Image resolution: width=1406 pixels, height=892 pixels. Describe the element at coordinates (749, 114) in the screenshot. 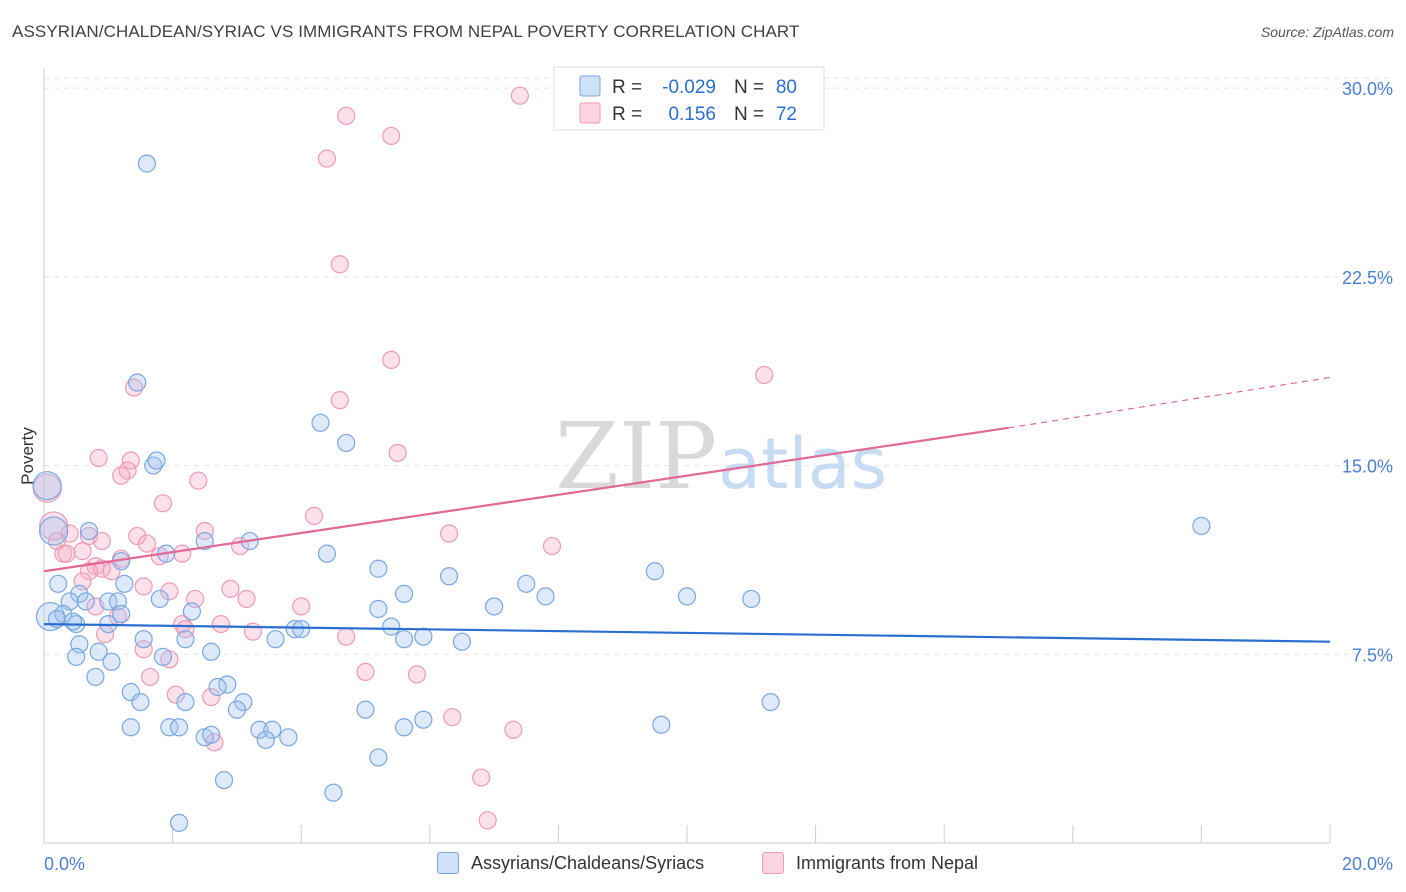

I see `legend-n-label-2: N =` at that location.